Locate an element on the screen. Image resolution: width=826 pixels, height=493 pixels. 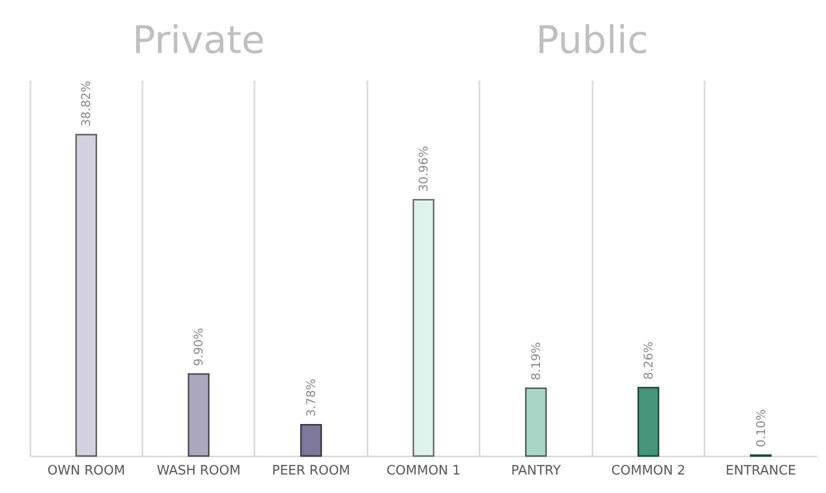
x-tick-label: COMMON 1 is located at coordinates (423, 471).